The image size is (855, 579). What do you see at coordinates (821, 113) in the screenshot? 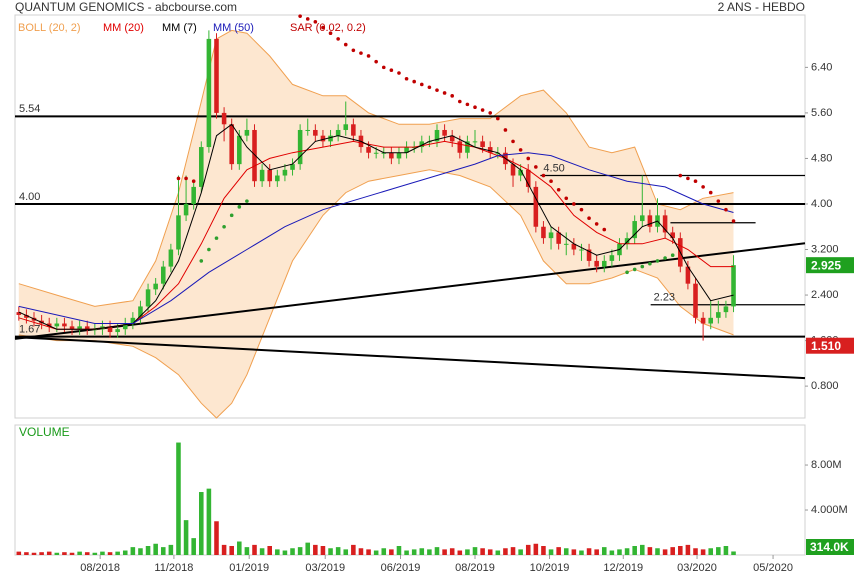
I see `y-tick-label: 5.60` at bounding box center [821, 113].